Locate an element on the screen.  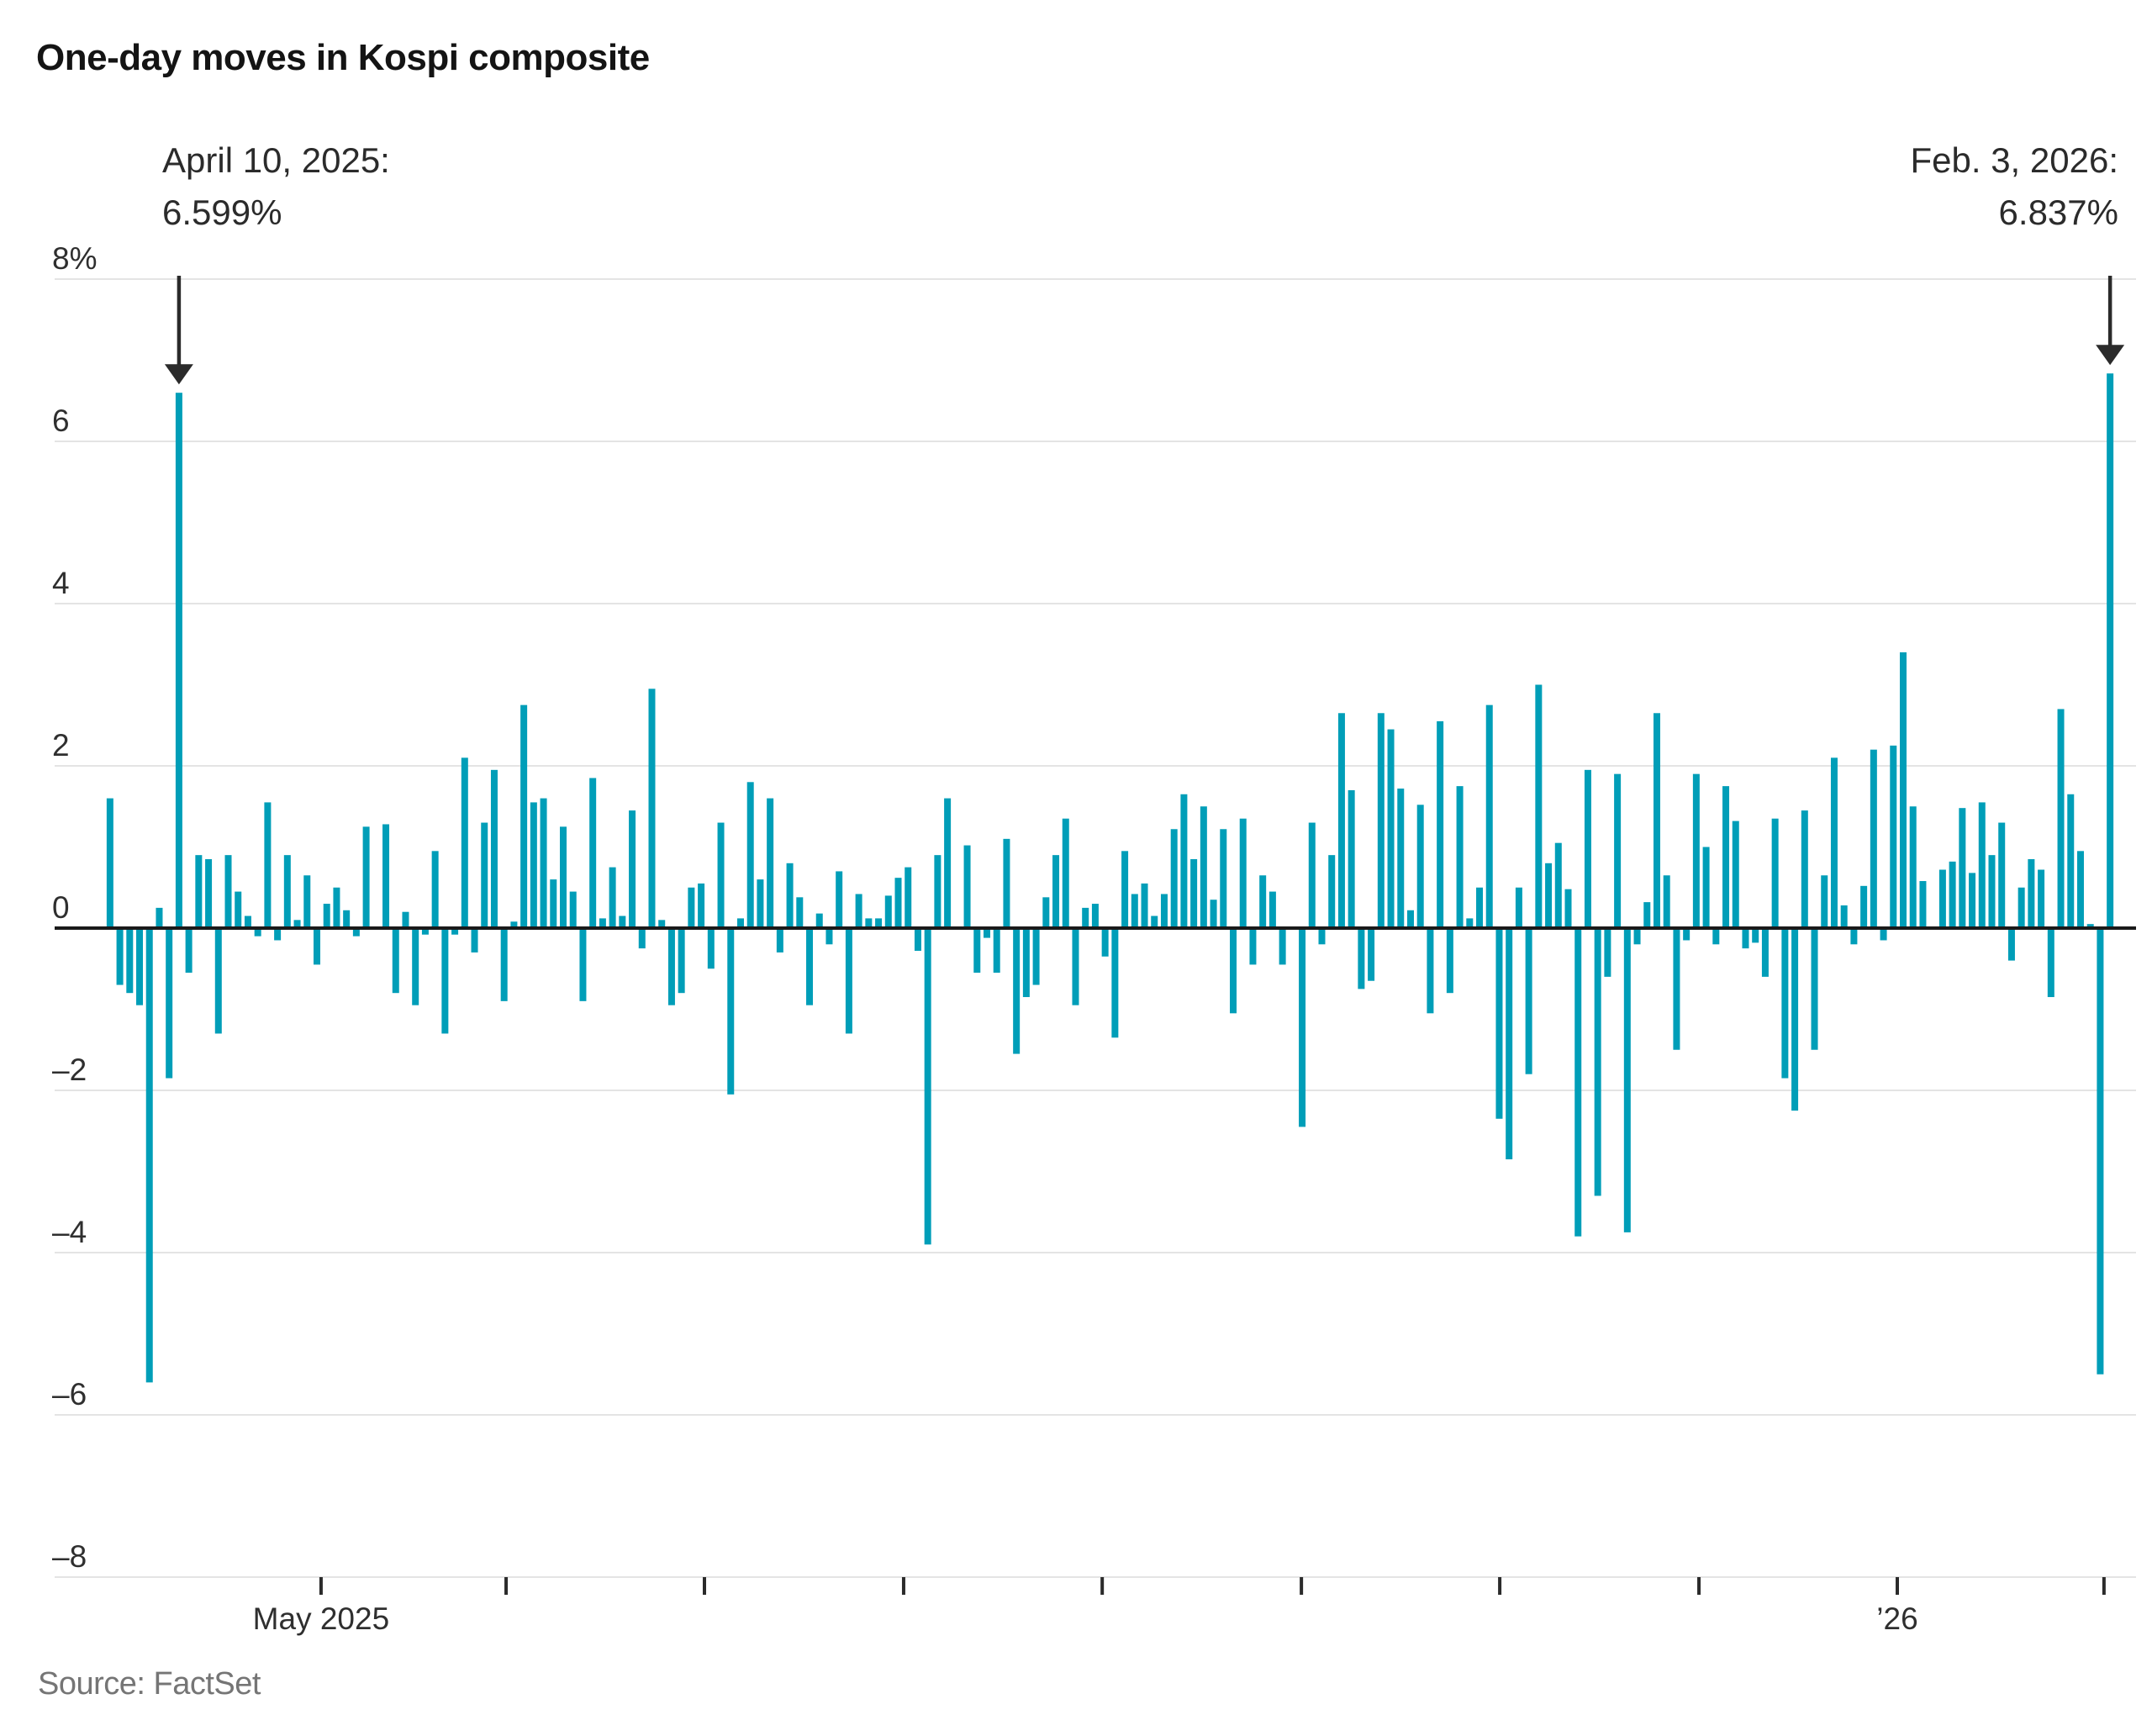
y-axis-label: –4 is located at coordinates (69, 1232).